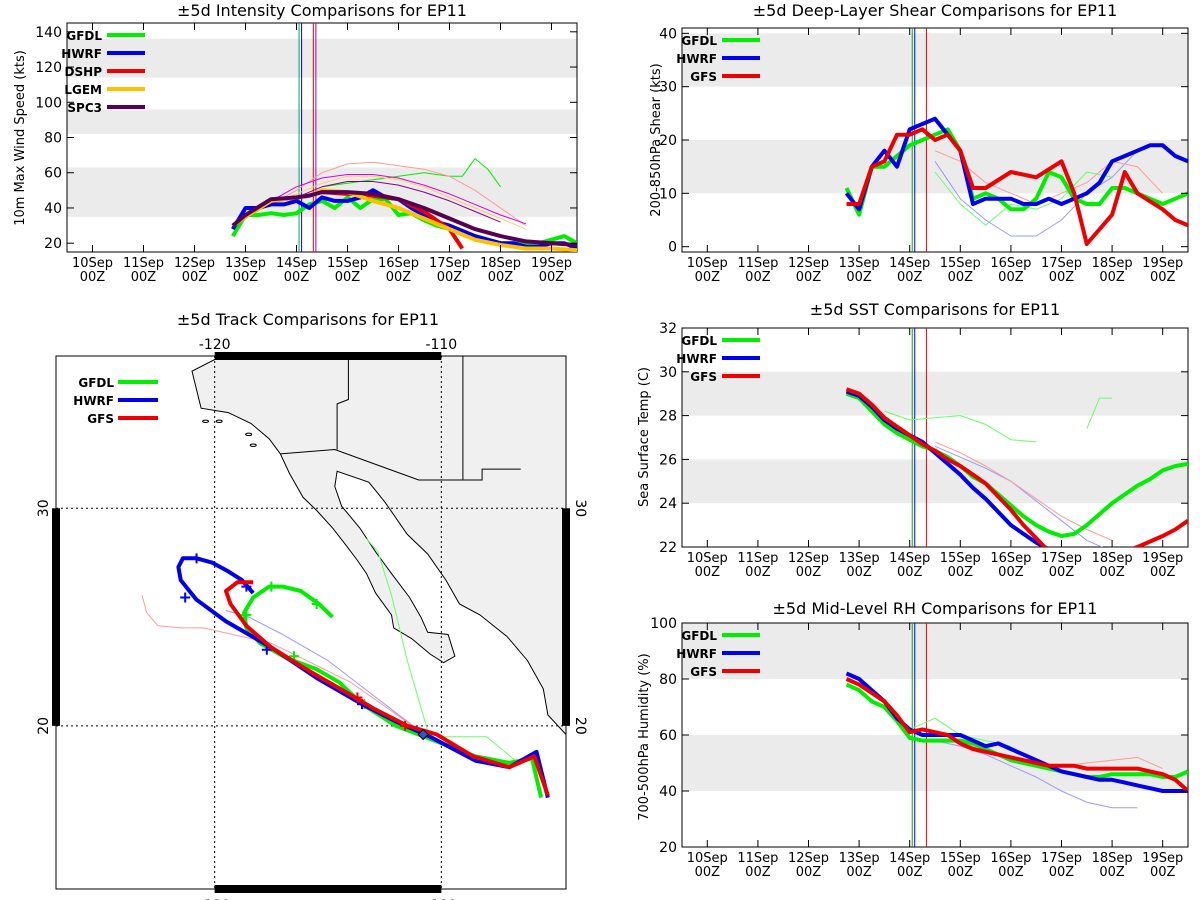 The width and height of the screenshot is (1200, 900). Describe the element at coordinates (328, 356) in the screenshot. I see `border-bar-top` at that location.